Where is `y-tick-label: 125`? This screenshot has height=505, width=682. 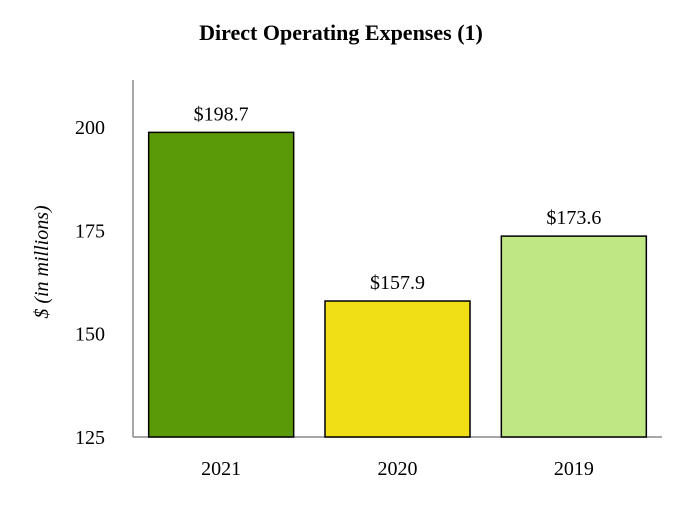
y-tick-label: 125 is located at coordinates (90, 438).